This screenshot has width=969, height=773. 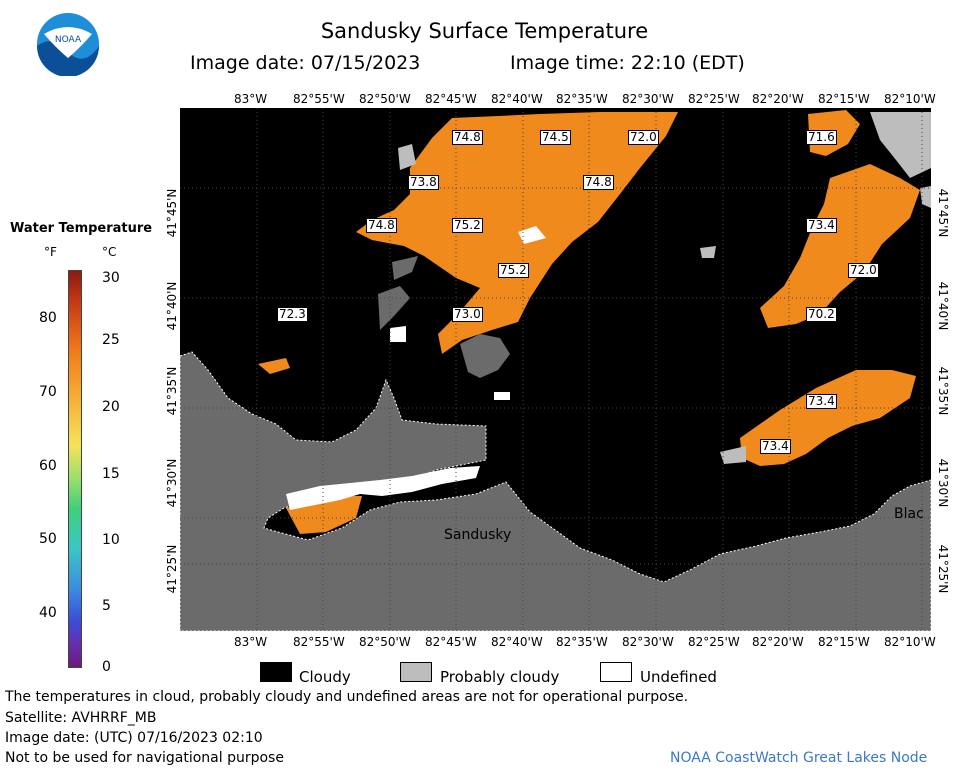 What do you see at coordinates (678, 677) in the screenshot?
I see `key-label-undefined: Undefined` at bounding box center [678, 677].